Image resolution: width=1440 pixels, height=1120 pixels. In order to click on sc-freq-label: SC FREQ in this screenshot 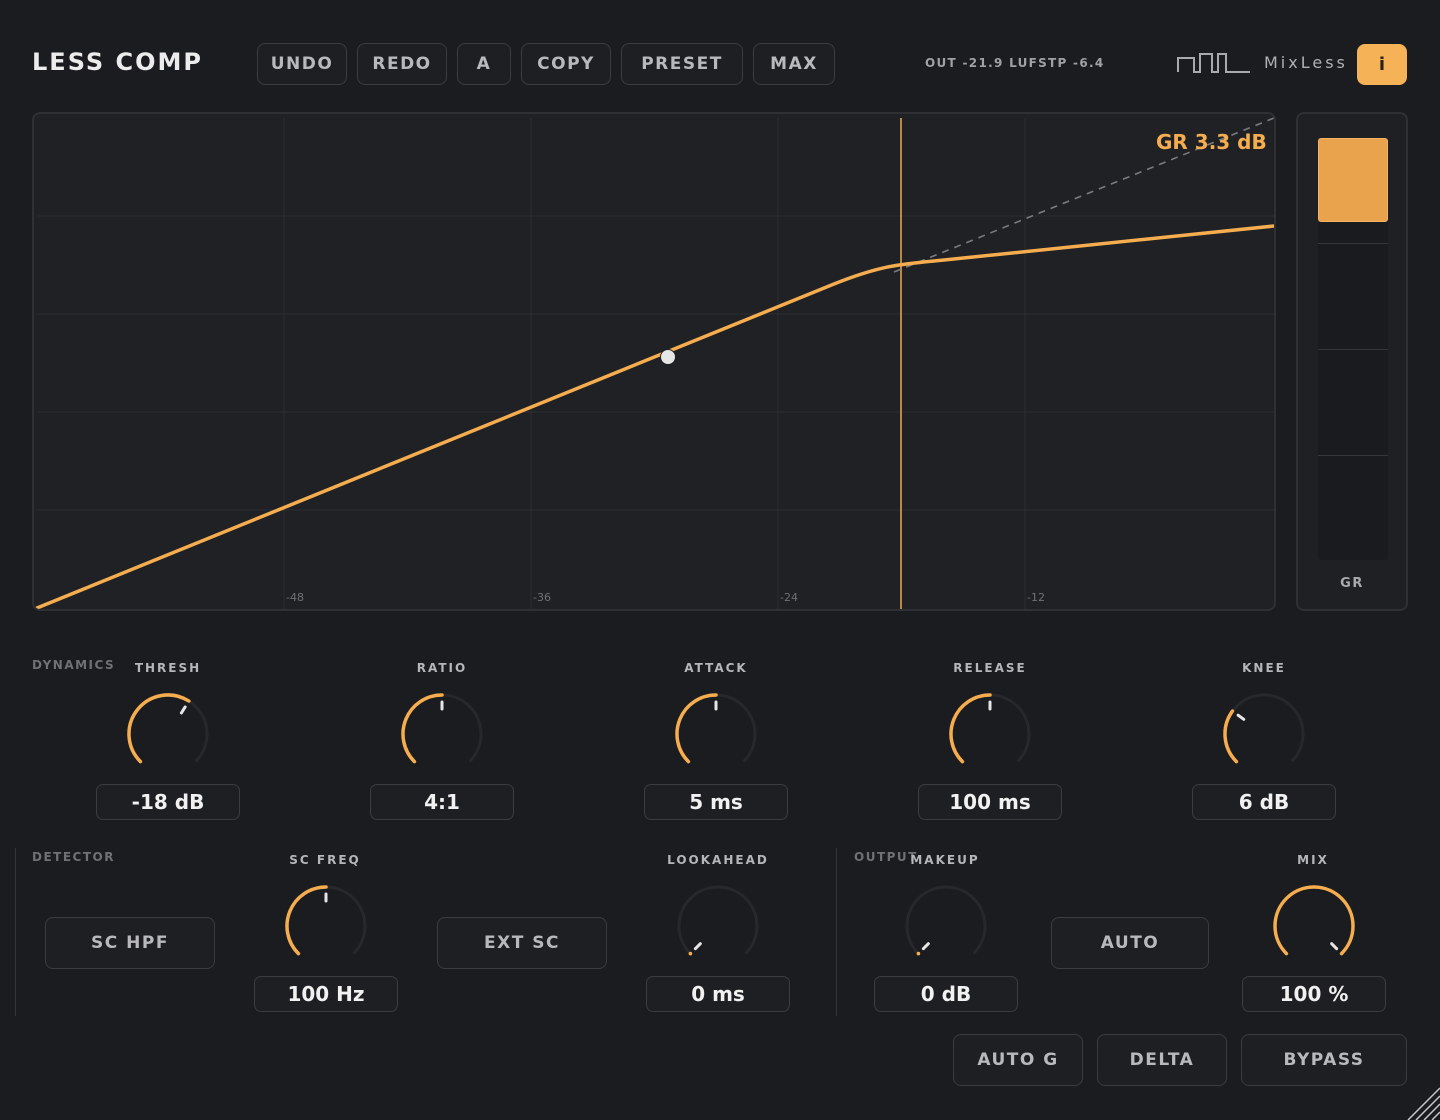, I will do `click(325, 860)`.